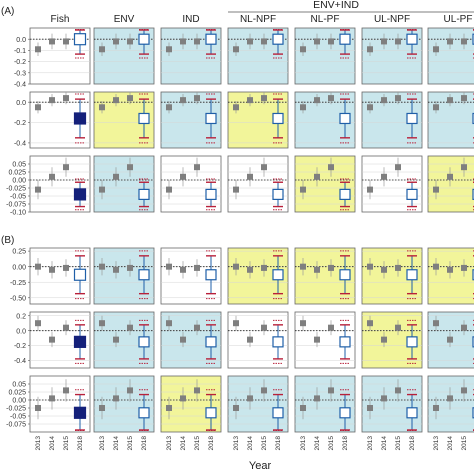  Describe the element at coordinates (18, 298) in the screenshot. I see `y-tick-label: -0.50` at that location.